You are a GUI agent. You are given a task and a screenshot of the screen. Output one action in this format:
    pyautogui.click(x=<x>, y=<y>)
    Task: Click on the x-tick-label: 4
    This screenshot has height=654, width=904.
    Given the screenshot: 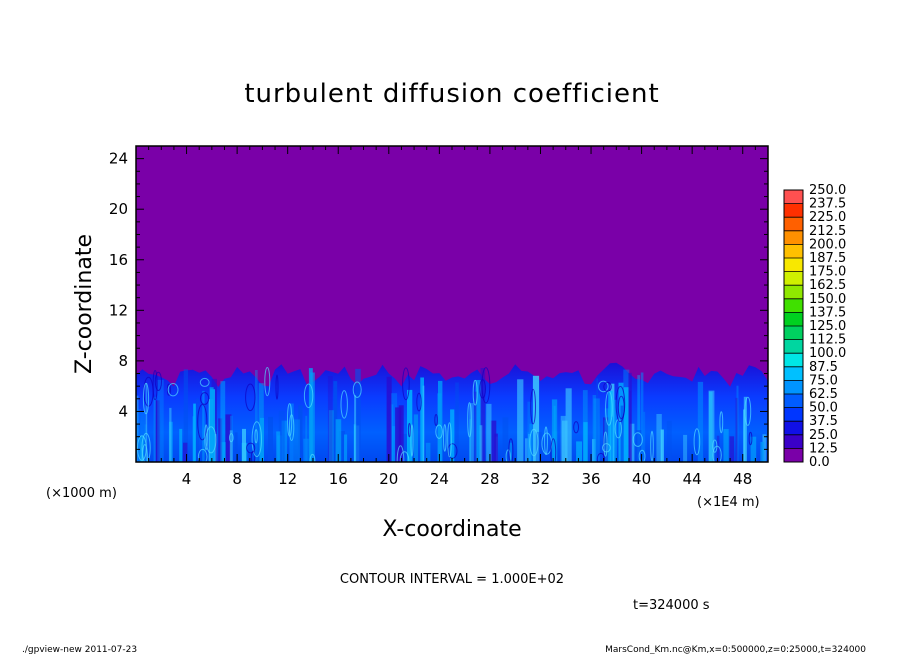 What is the action you would take?
    pyautogui.click(x=187, y=479)
    